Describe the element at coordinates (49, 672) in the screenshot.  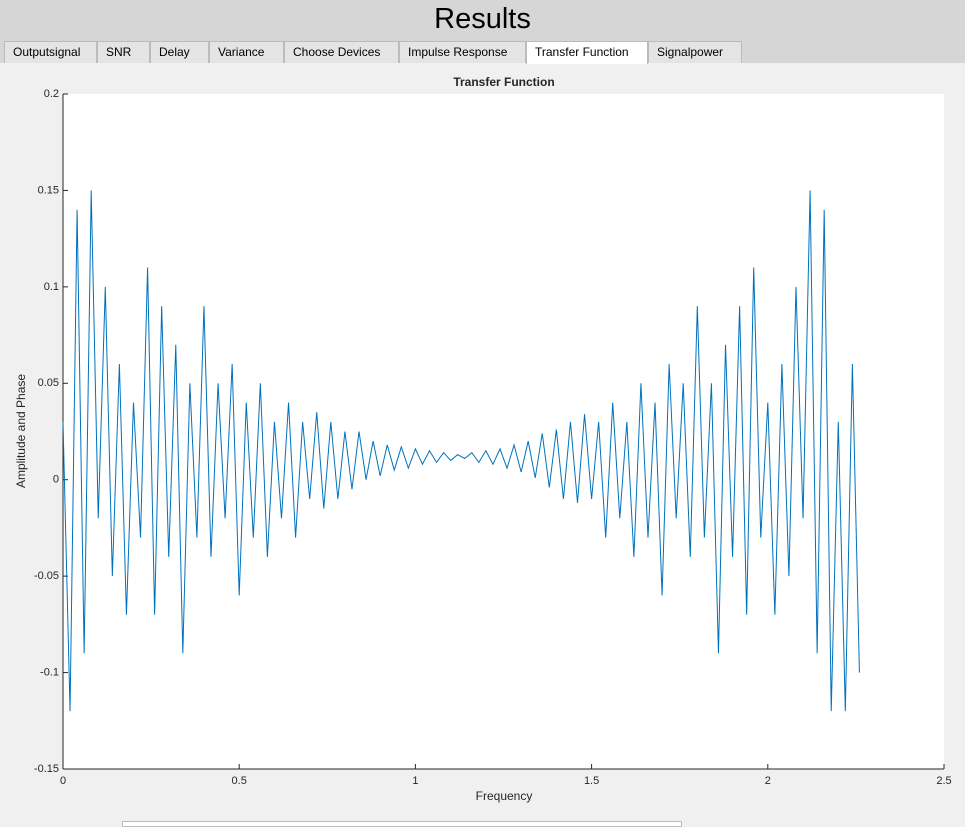
I see `y-tick-label: -0.1` at that location.